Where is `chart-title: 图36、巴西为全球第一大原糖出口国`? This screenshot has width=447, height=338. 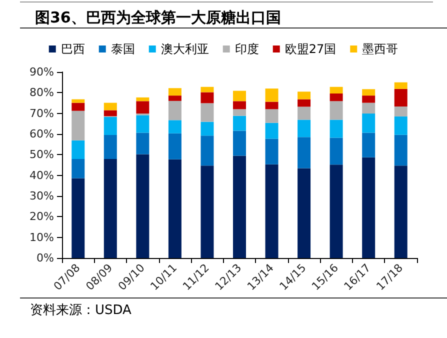 chart-title: 图36、巴西为全球第一大原糖出口国 is located at coordinates (158, 17).